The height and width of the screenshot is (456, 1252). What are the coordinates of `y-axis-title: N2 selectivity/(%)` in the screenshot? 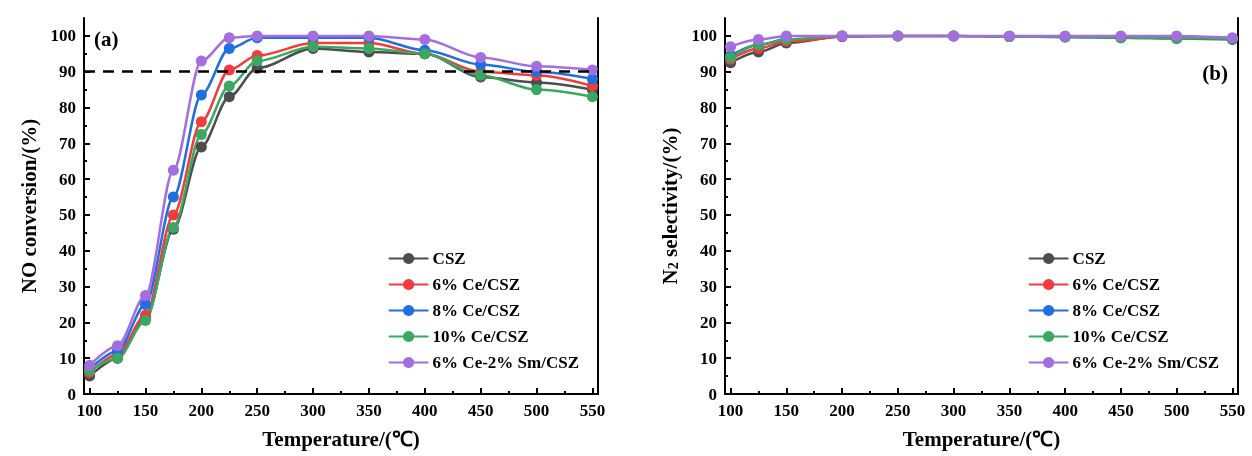 It's located at (669, 206).